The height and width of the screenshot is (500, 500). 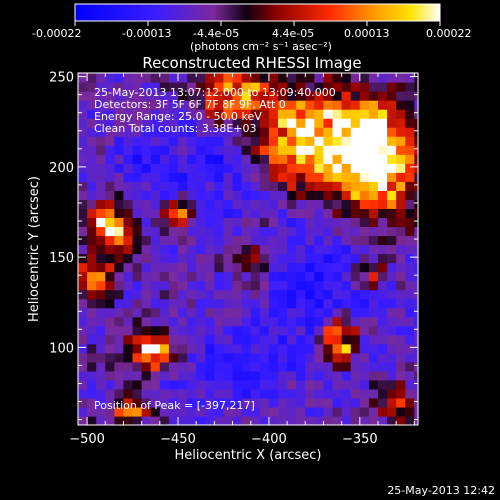 I want to click on colorbar-tick-label: 0.00022, so click(x=449, y=33).